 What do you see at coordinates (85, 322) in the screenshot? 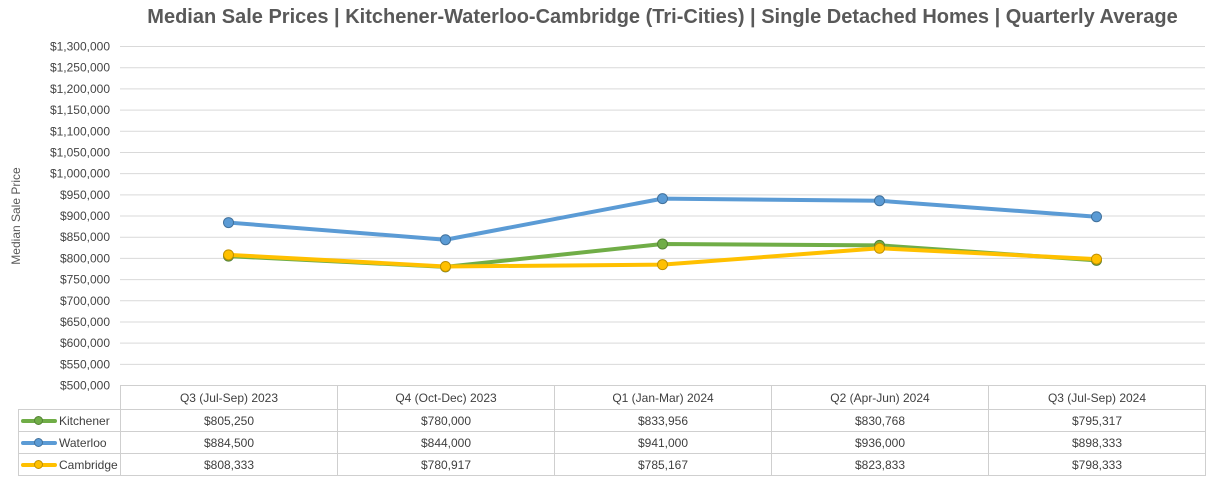
I see `y-tick-label: $650,000` at bounding box center [85, 322].